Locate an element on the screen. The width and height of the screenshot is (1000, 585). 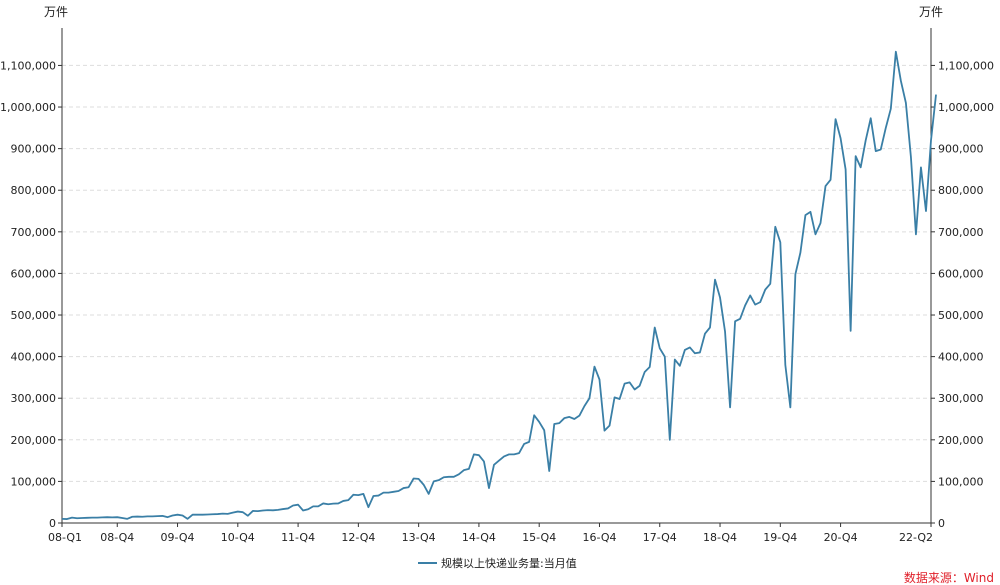
x-tick-label: 08-Q4 is located at coordinates (117, 537).